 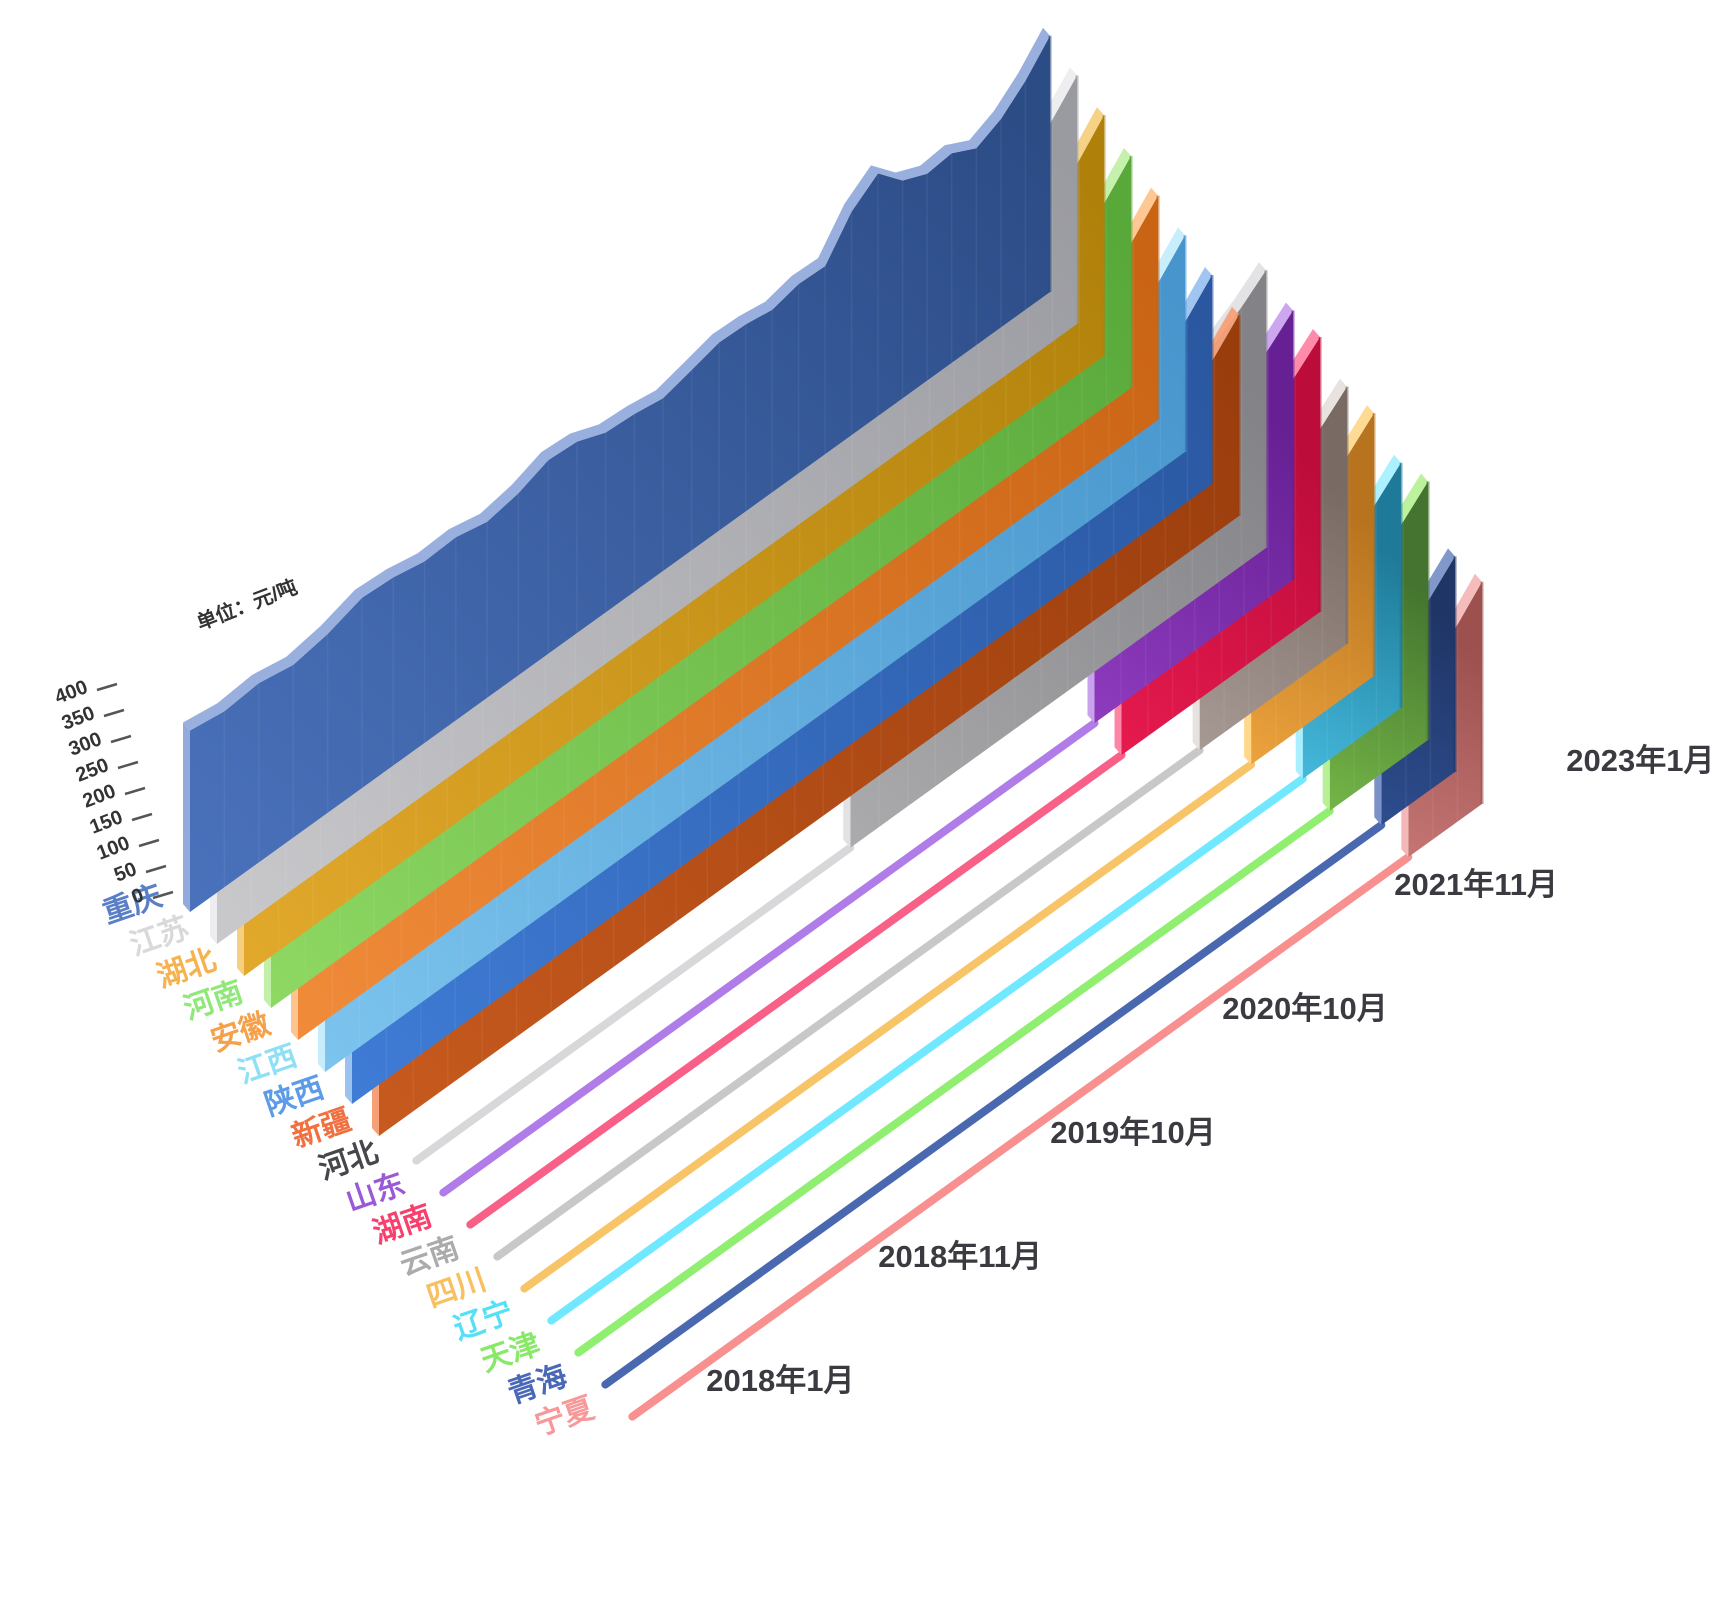 What do you see at coordinates (960, 1256) in the screenshot?
I see `time-axis-label-1: 2018年11月` at bounding box center [960, 1256].